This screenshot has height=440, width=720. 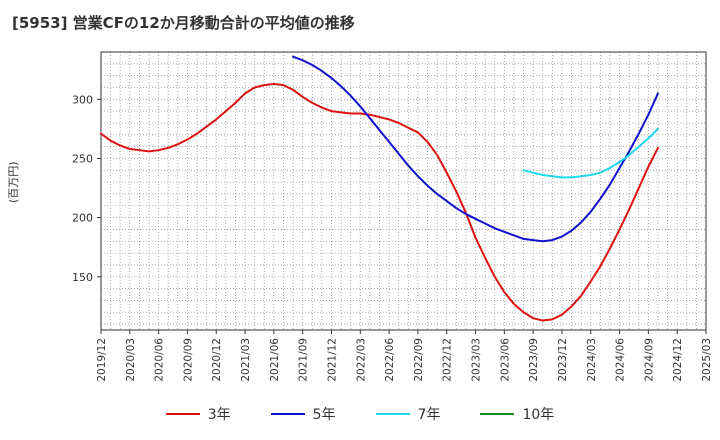 What do you see at coordinates (183, 23) in the screenshot?
I see `chart-title: [5953] 営業CFの12か月移動合計の平均値の推移` at bounding box center [183, 23].